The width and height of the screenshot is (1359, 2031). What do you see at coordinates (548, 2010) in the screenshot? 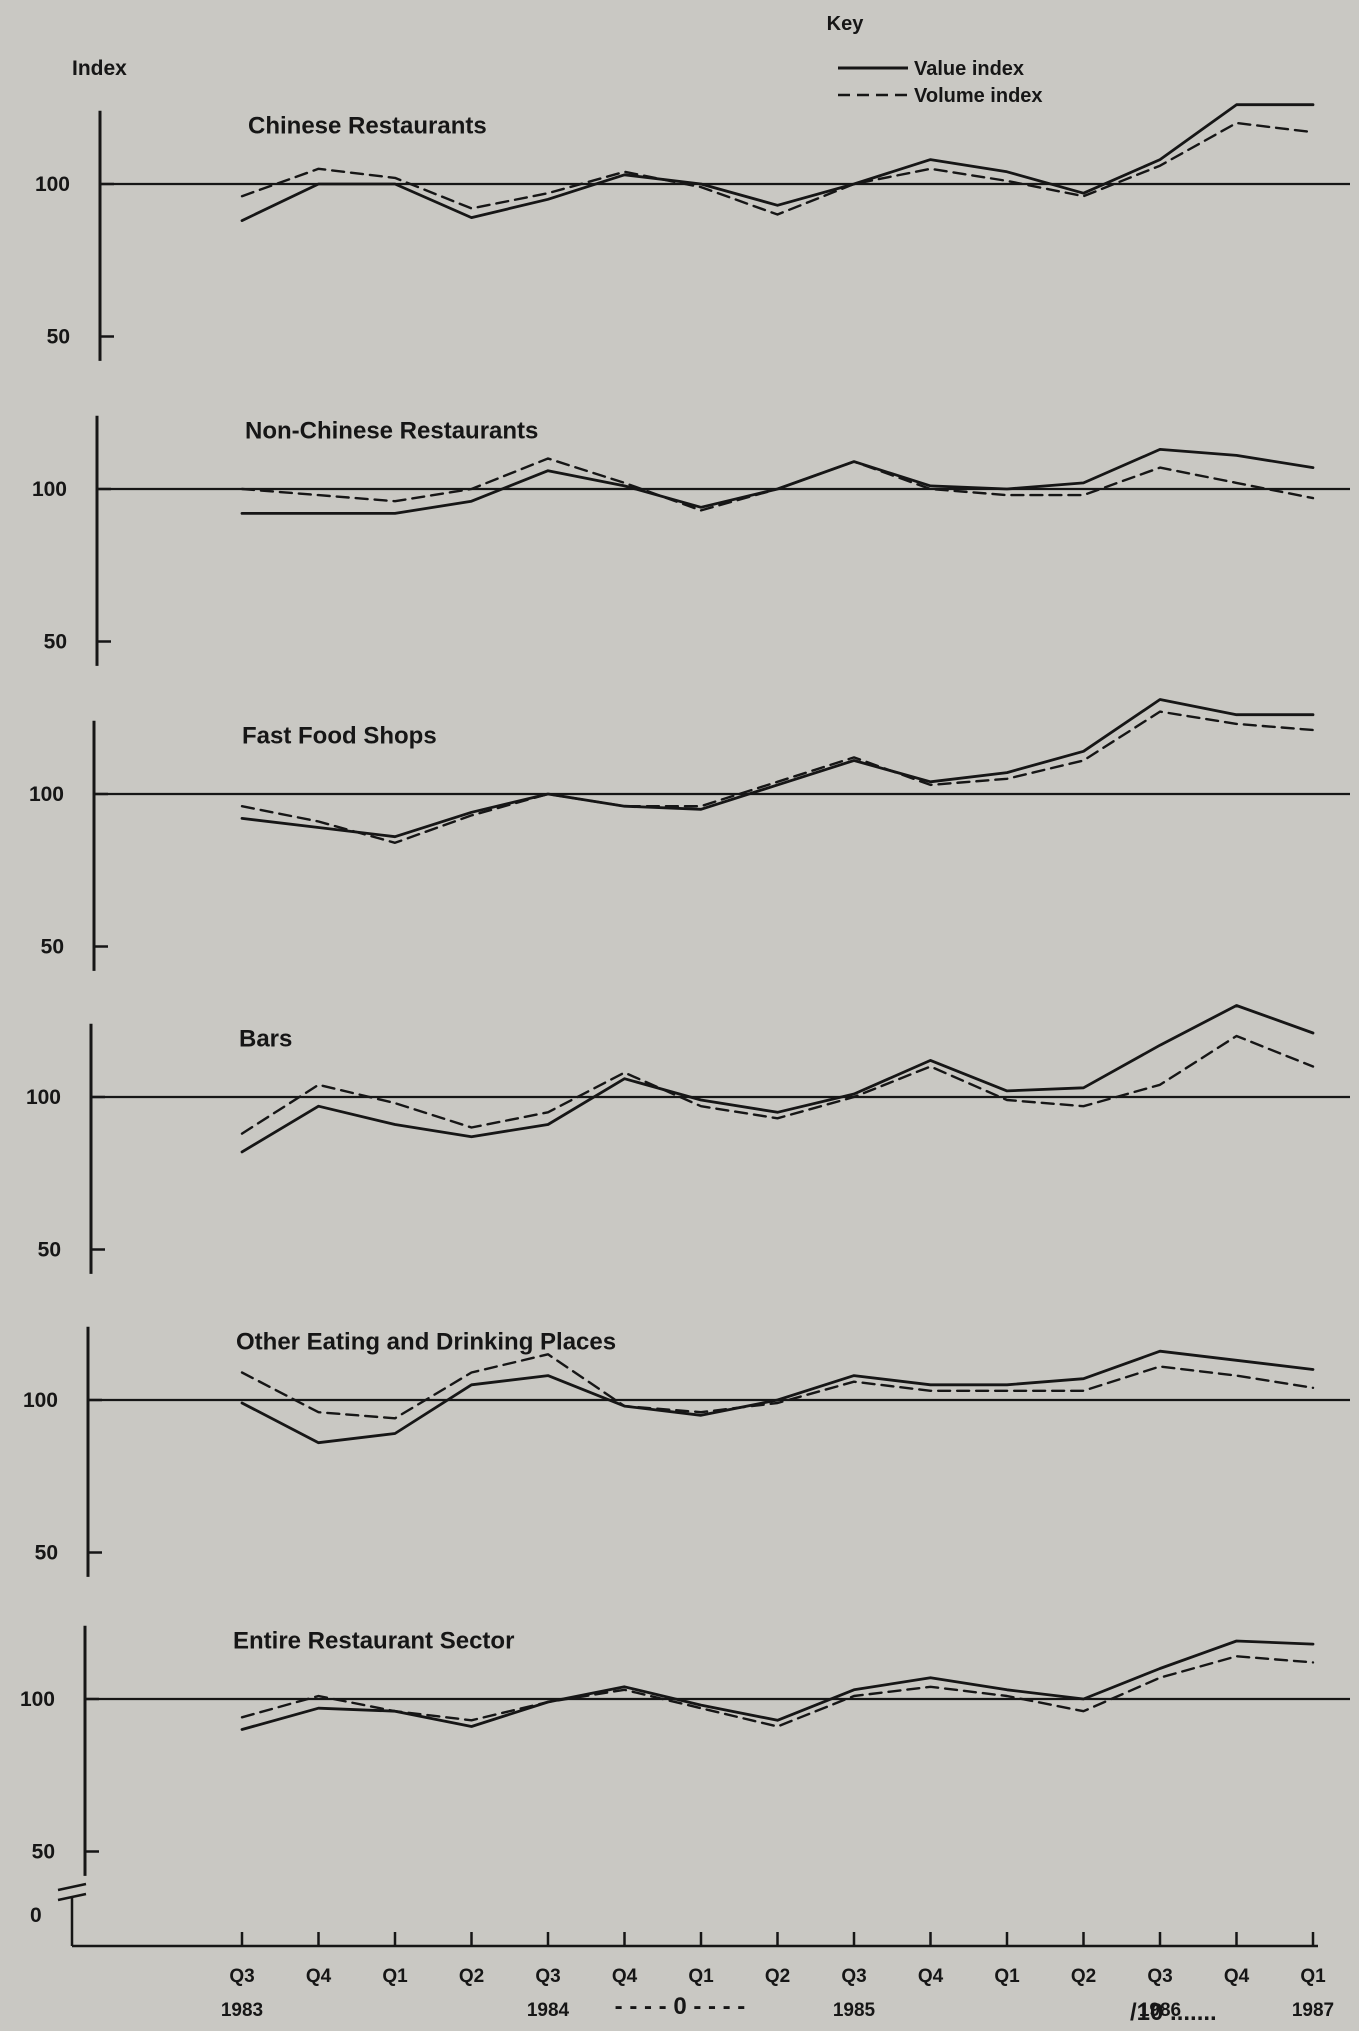
I see `x-year-label: 1984` at bounding box center [548, 2010].